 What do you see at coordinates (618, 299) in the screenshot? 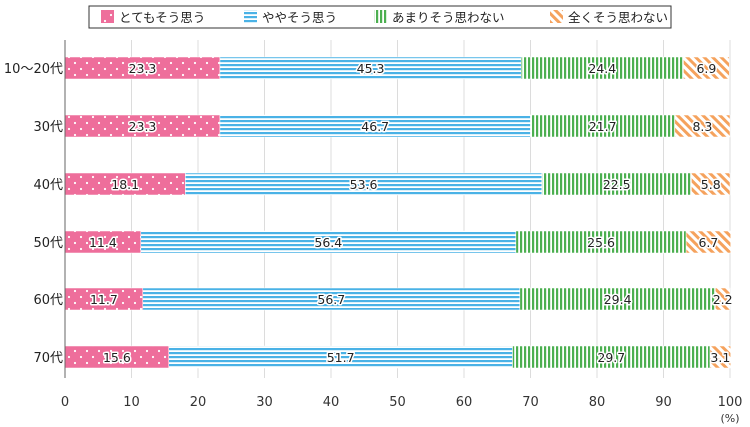
I see `data-label: 29.4` at bounding box center [618, 299].